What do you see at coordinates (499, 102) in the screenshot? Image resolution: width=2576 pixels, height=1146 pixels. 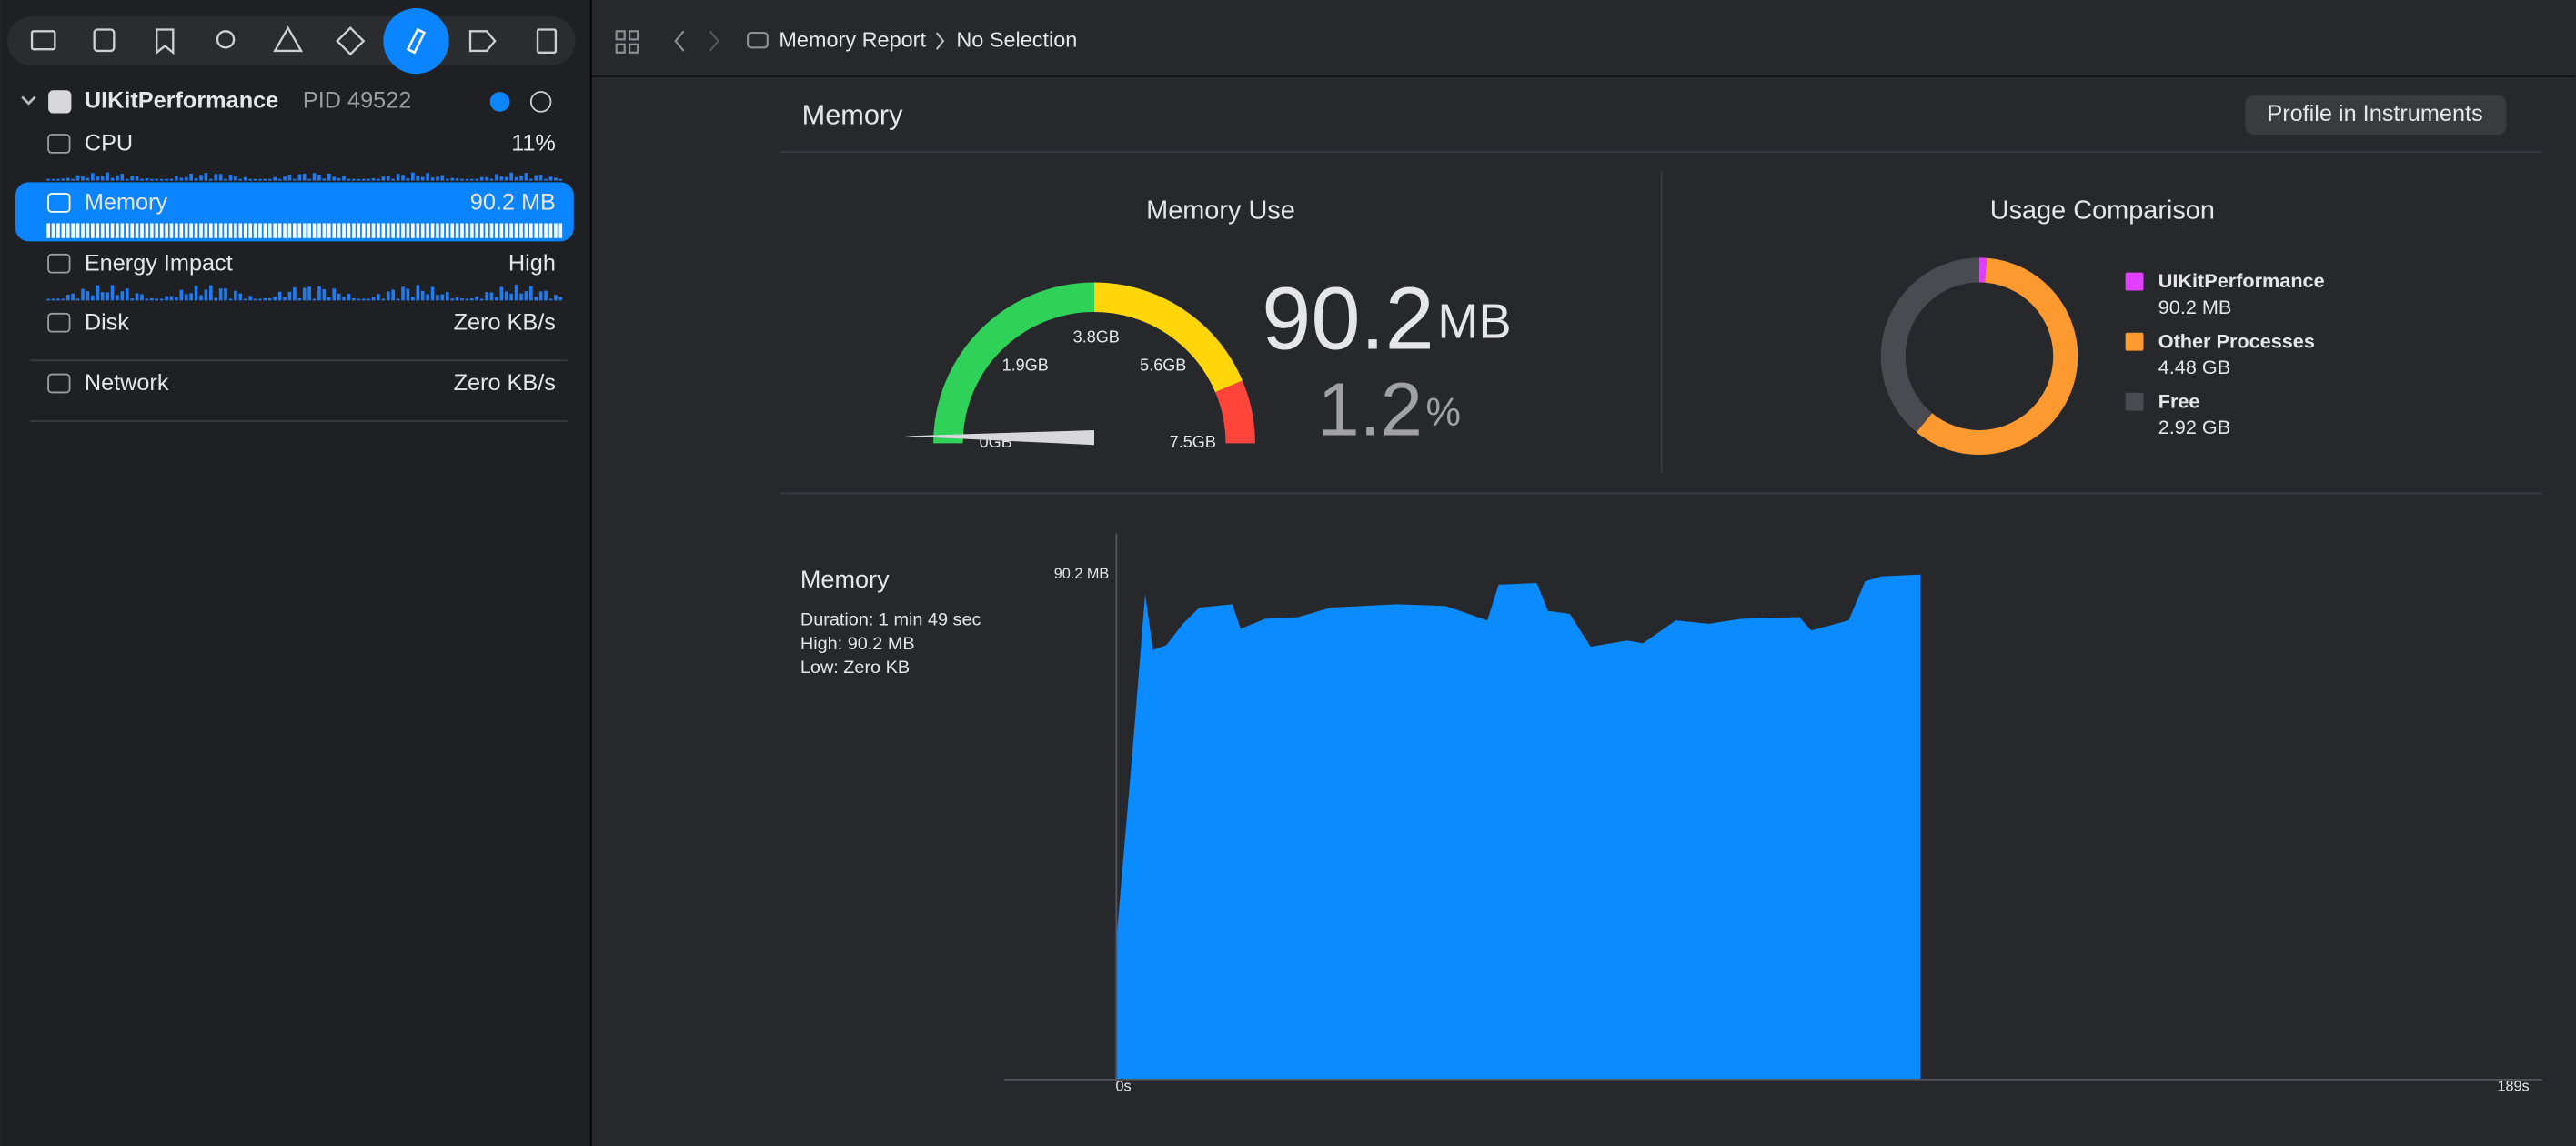 I see `info-button` at bounding box center [499, 102].